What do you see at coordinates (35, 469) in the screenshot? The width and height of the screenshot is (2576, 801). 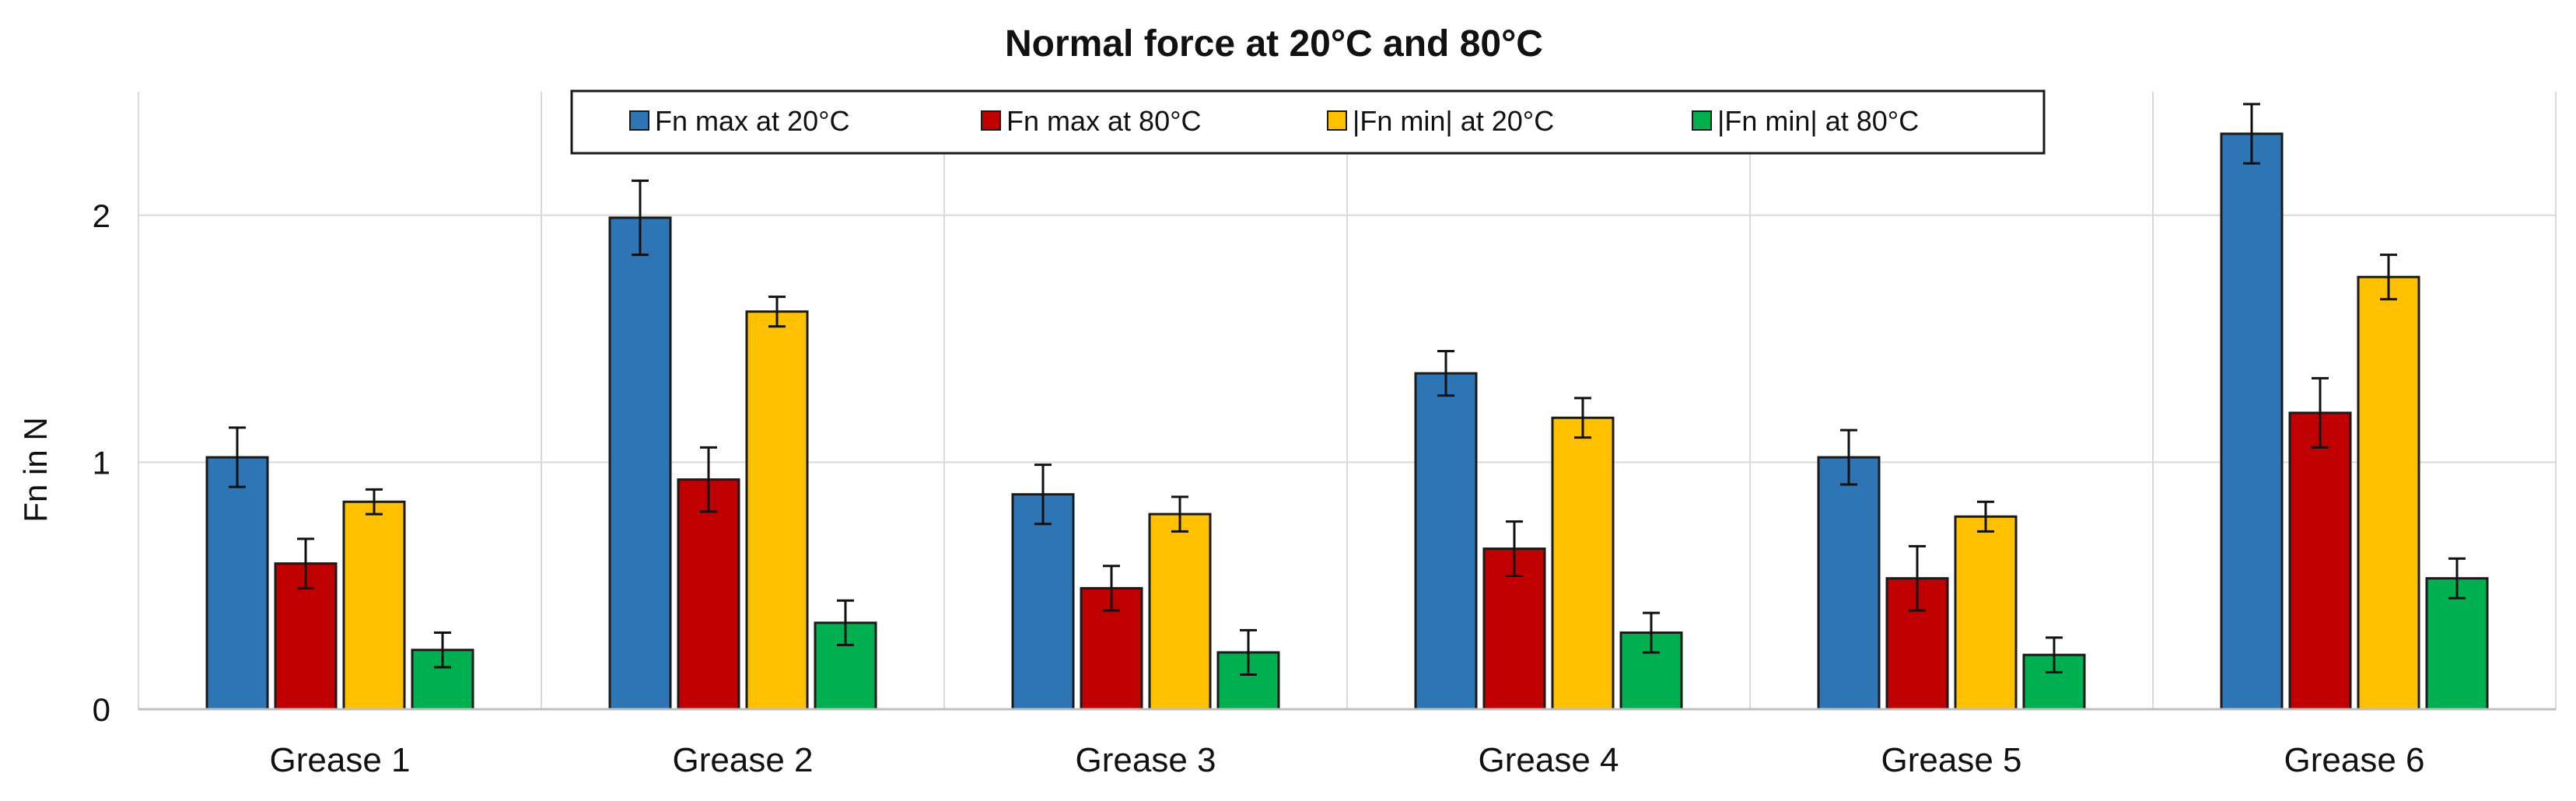 I see `y-axis-title: Fn in N` at bounding box center [35, 469].